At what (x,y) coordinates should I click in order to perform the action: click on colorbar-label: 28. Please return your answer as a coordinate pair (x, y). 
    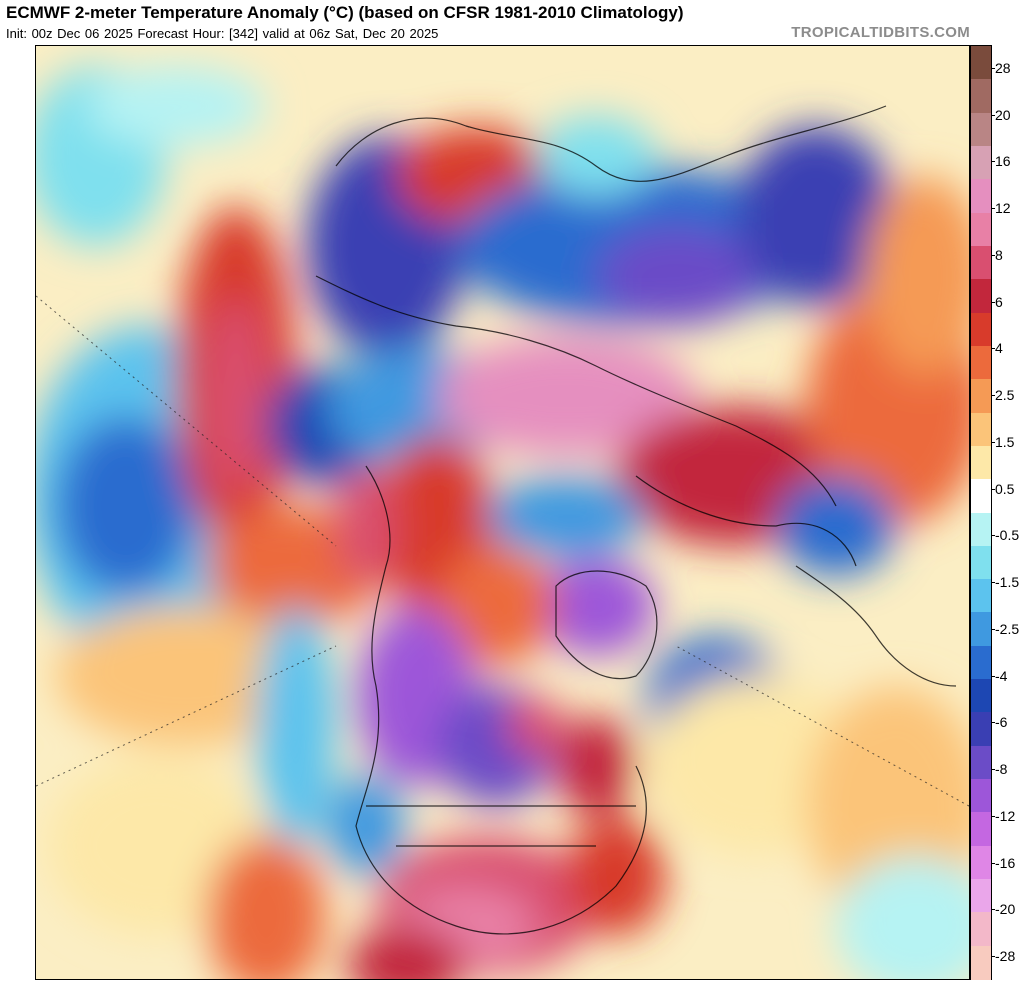
    Looking at the image, I should click on (1003, 68).